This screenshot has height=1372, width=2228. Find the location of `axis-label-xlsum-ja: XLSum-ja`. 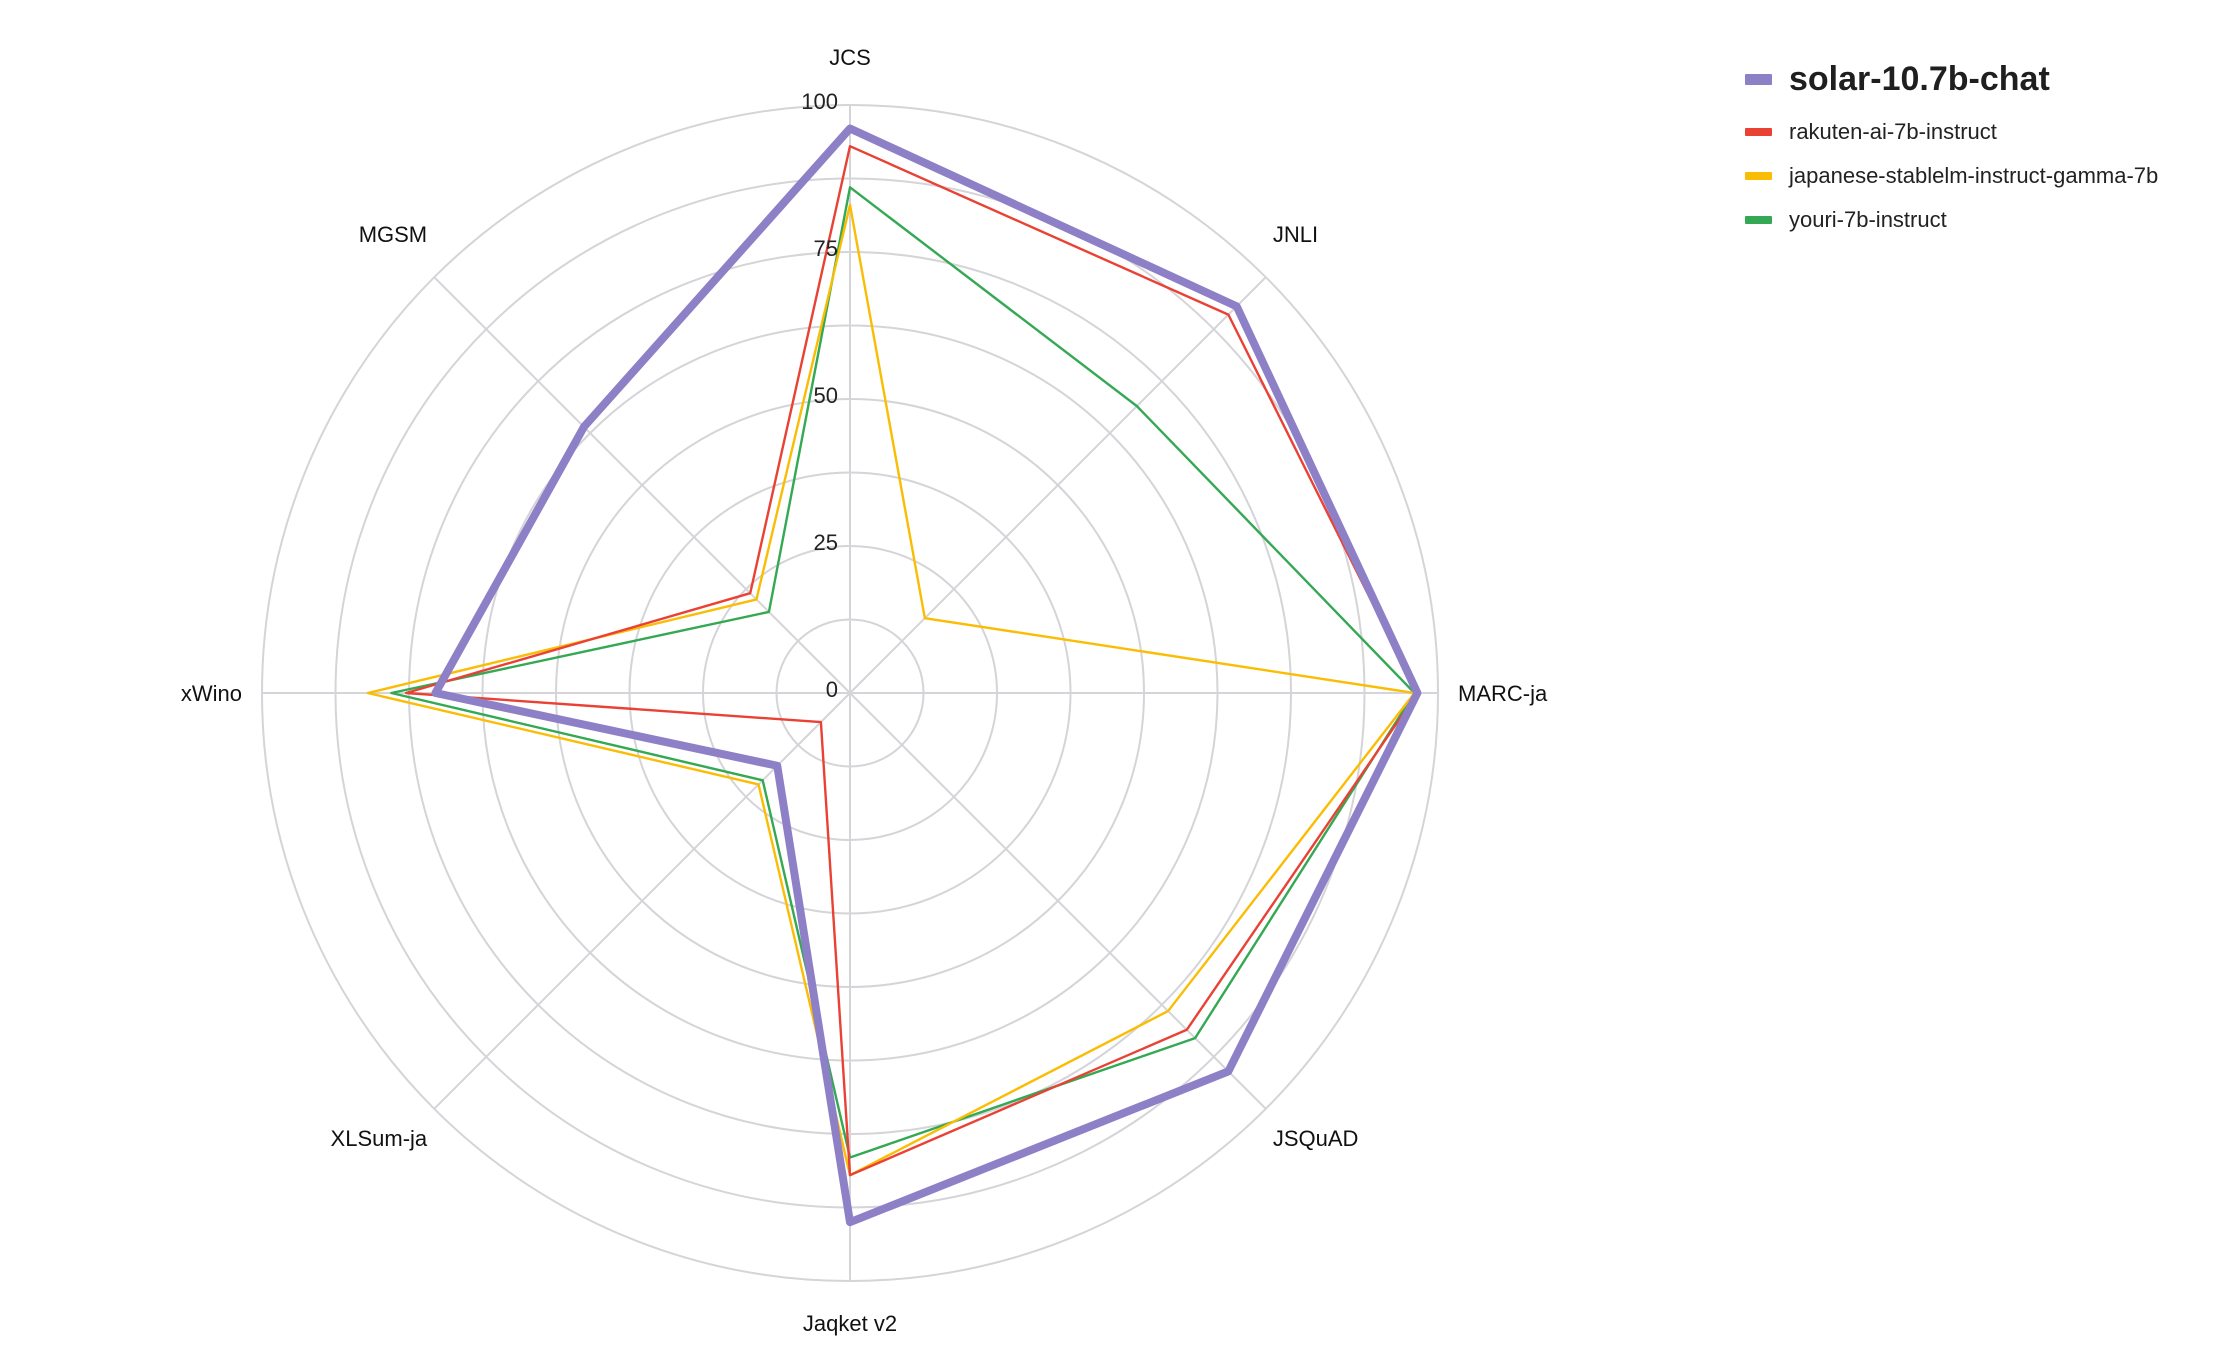

axis-label-xlsum-ja: XLSum-ja is located at coordinates (379, 1138).